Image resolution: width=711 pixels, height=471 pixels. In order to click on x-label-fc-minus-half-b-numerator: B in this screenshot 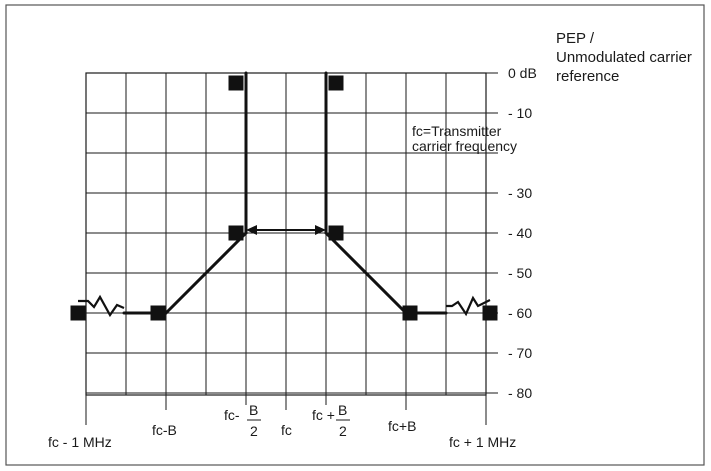, I will do `click(253, 410)`.